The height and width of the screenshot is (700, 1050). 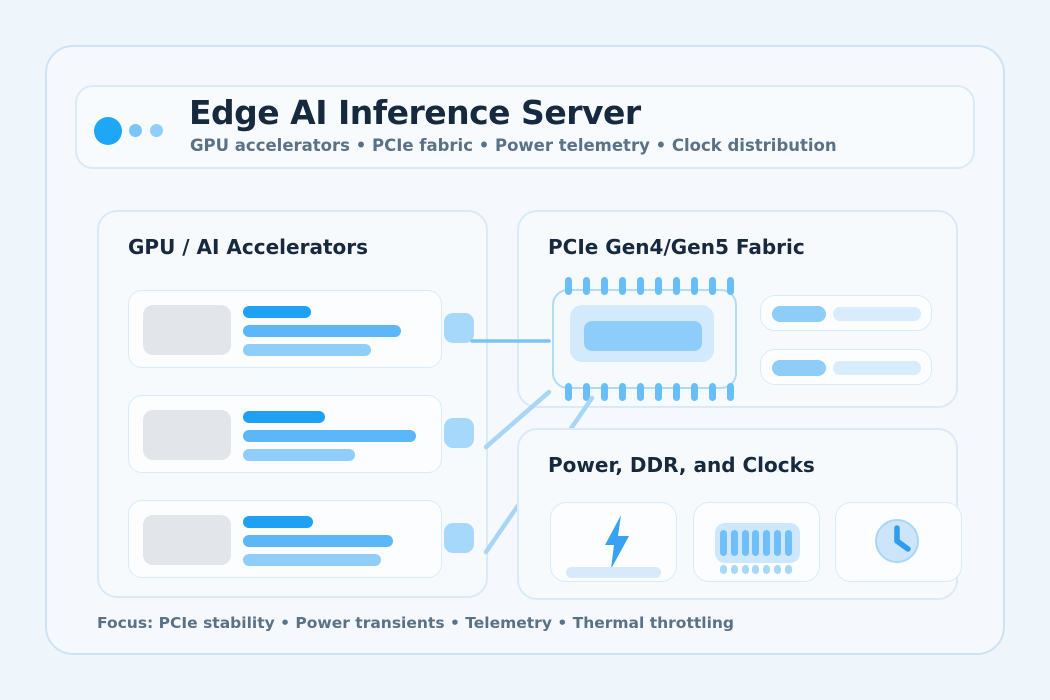 What do you see at coordinates (681, 465) in the screenshot?
I see `power-panel-title: Power, DDR, and Clocks` at bounding box center [681, 465].